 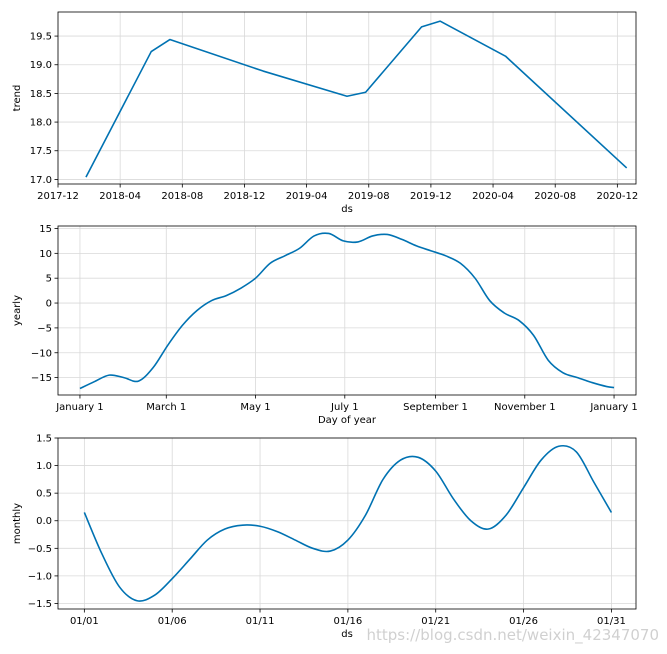 What do you see at coordinates (17, 523) in the screenshot?
I see `y-axis-label: monthly` at bounding box center [17, 523].